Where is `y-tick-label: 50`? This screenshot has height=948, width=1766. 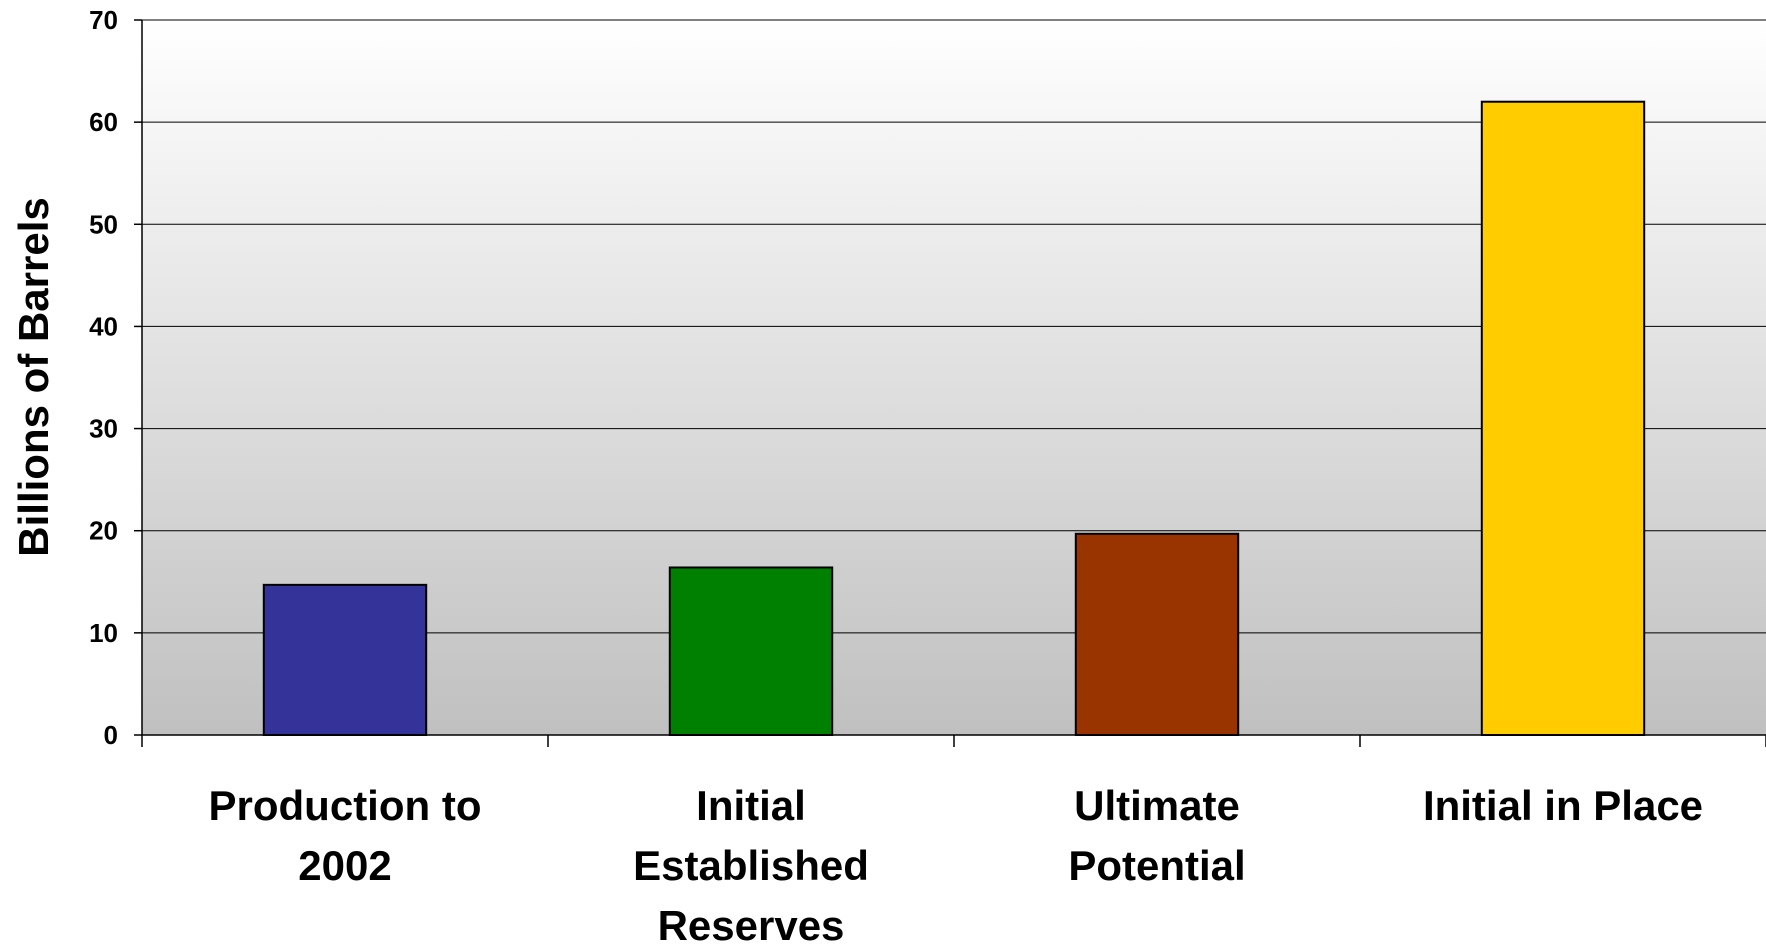 y-tick-label: 50 is located at coordinates (103, 224).